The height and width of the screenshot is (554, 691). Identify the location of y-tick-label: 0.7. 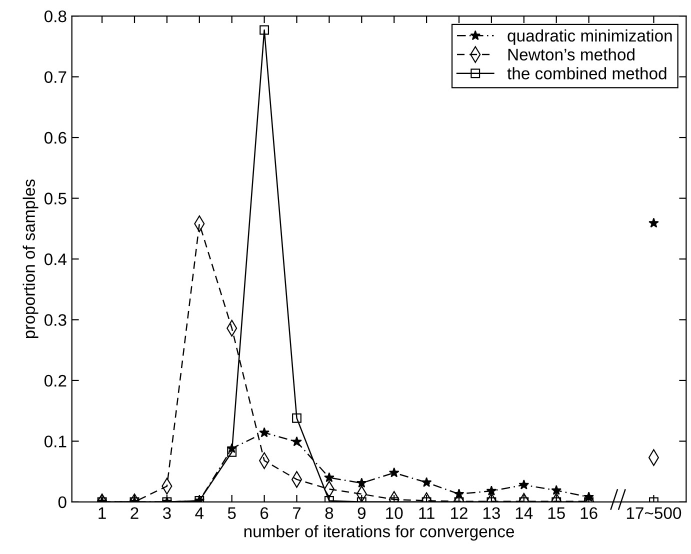
(55, 77).